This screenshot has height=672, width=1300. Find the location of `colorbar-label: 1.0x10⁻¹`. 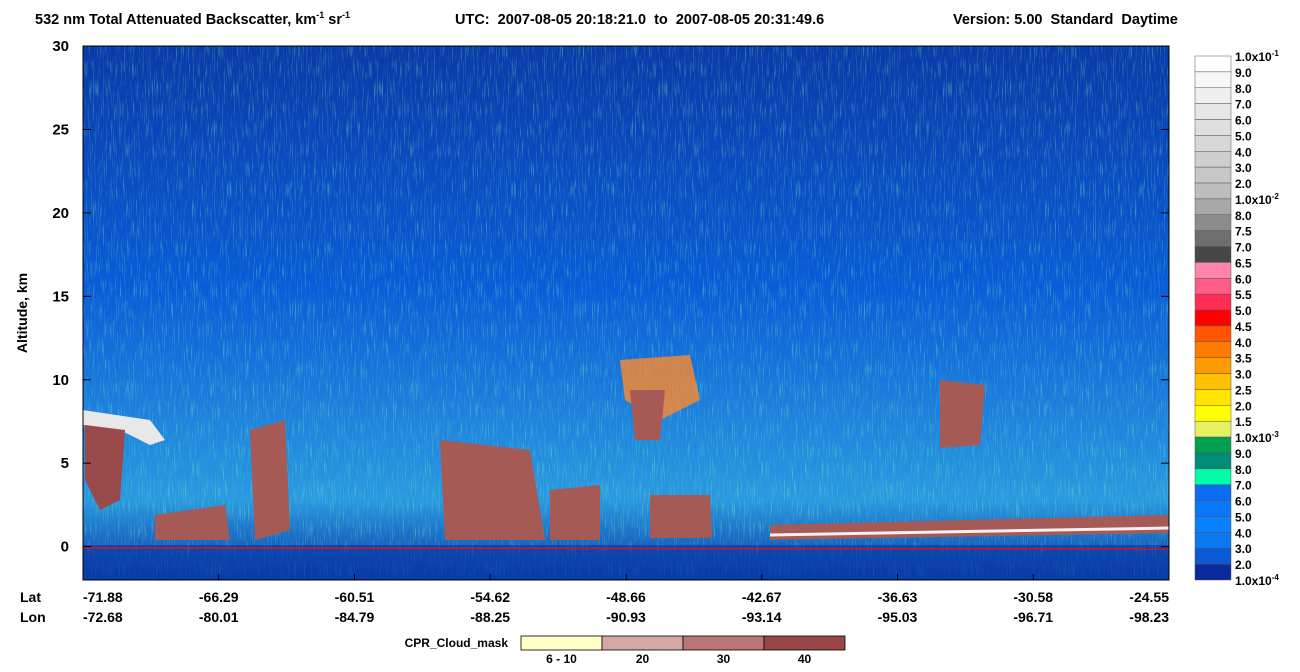

colorbar-label: 1.0x10⁻¹ is located at coordinates (1257, 56).